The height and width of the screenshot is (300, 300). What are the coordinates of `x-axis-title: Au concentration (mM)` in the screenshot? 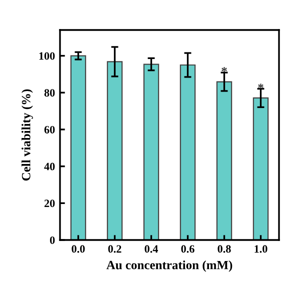 It's located at (169, 266).